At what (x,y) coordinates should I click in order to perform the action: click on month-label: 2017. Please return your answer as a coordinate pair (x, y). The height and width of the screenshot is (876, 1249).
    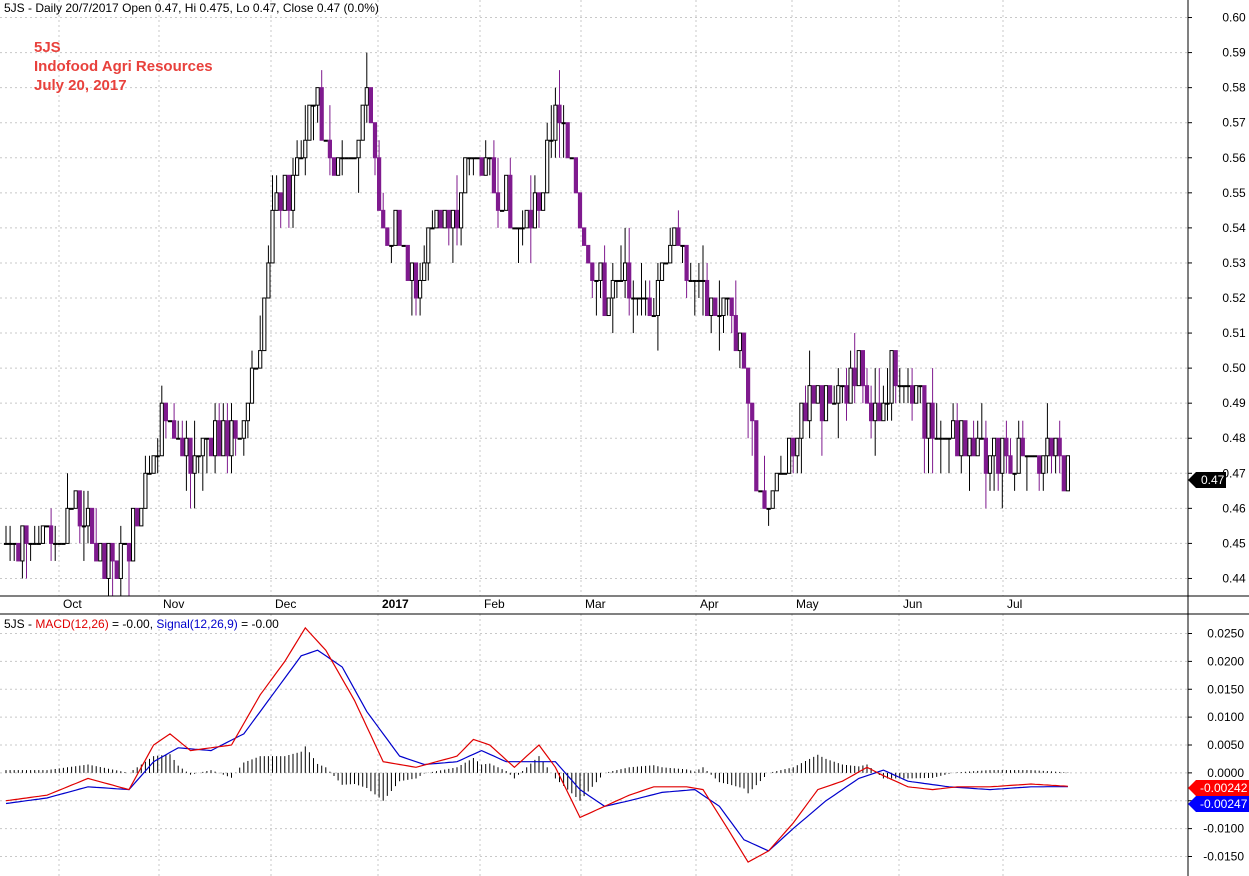
    Looking at the image, I should click on (395, 604).